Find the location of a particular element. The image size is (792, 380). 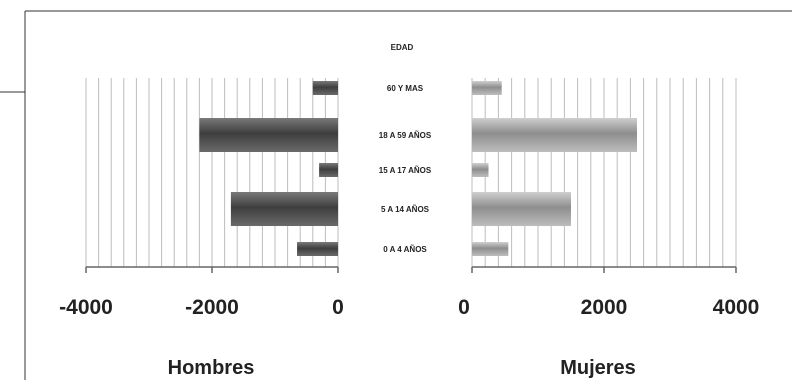

x-axis-label-mujeres: Mujeres is located at coordinates (598, 368).